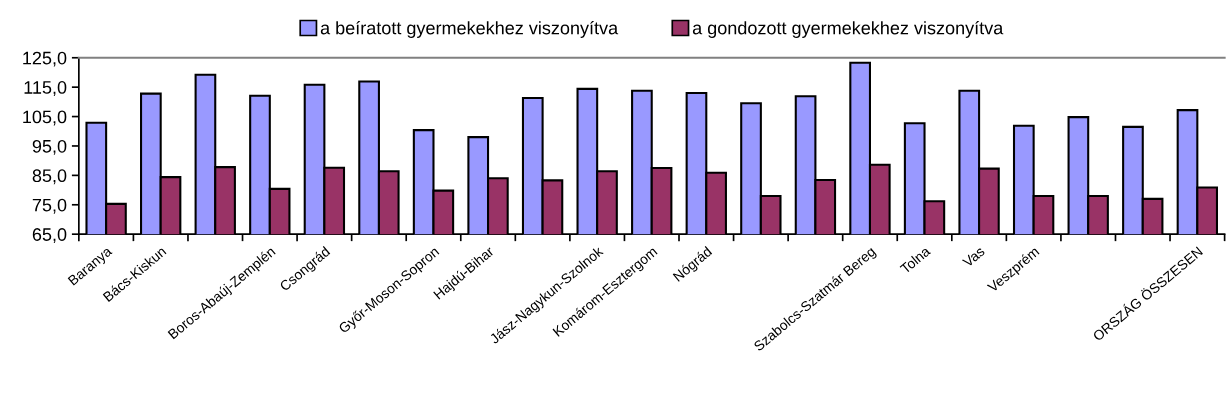  What do you see at coordinates (45, 59) in the screenshot?
I see `y-tick-label: 125,0` at bounding box center [45, 59].